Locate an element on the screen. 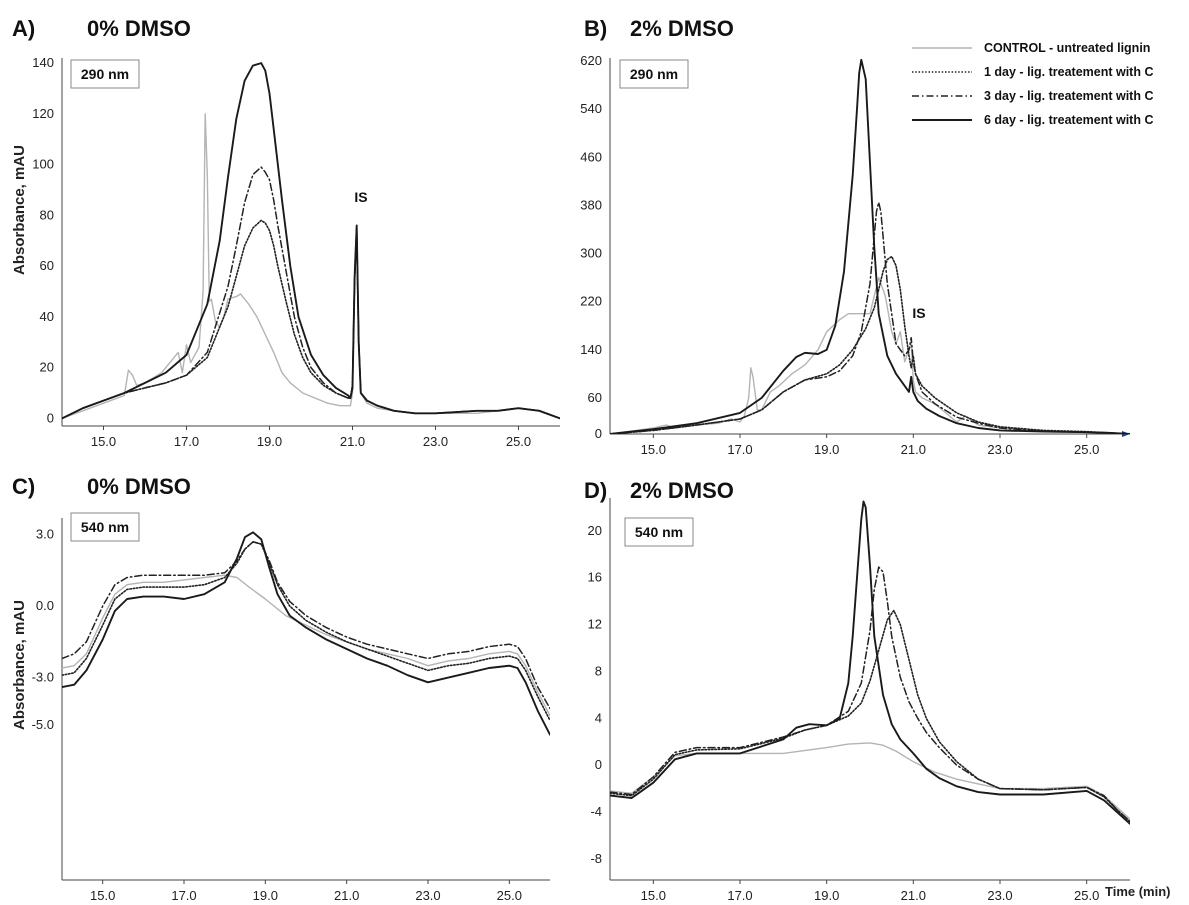 This screenshot has width=1189, height=905. panel-b-y-tick-label: 140 is located at coordinates (591, 349).